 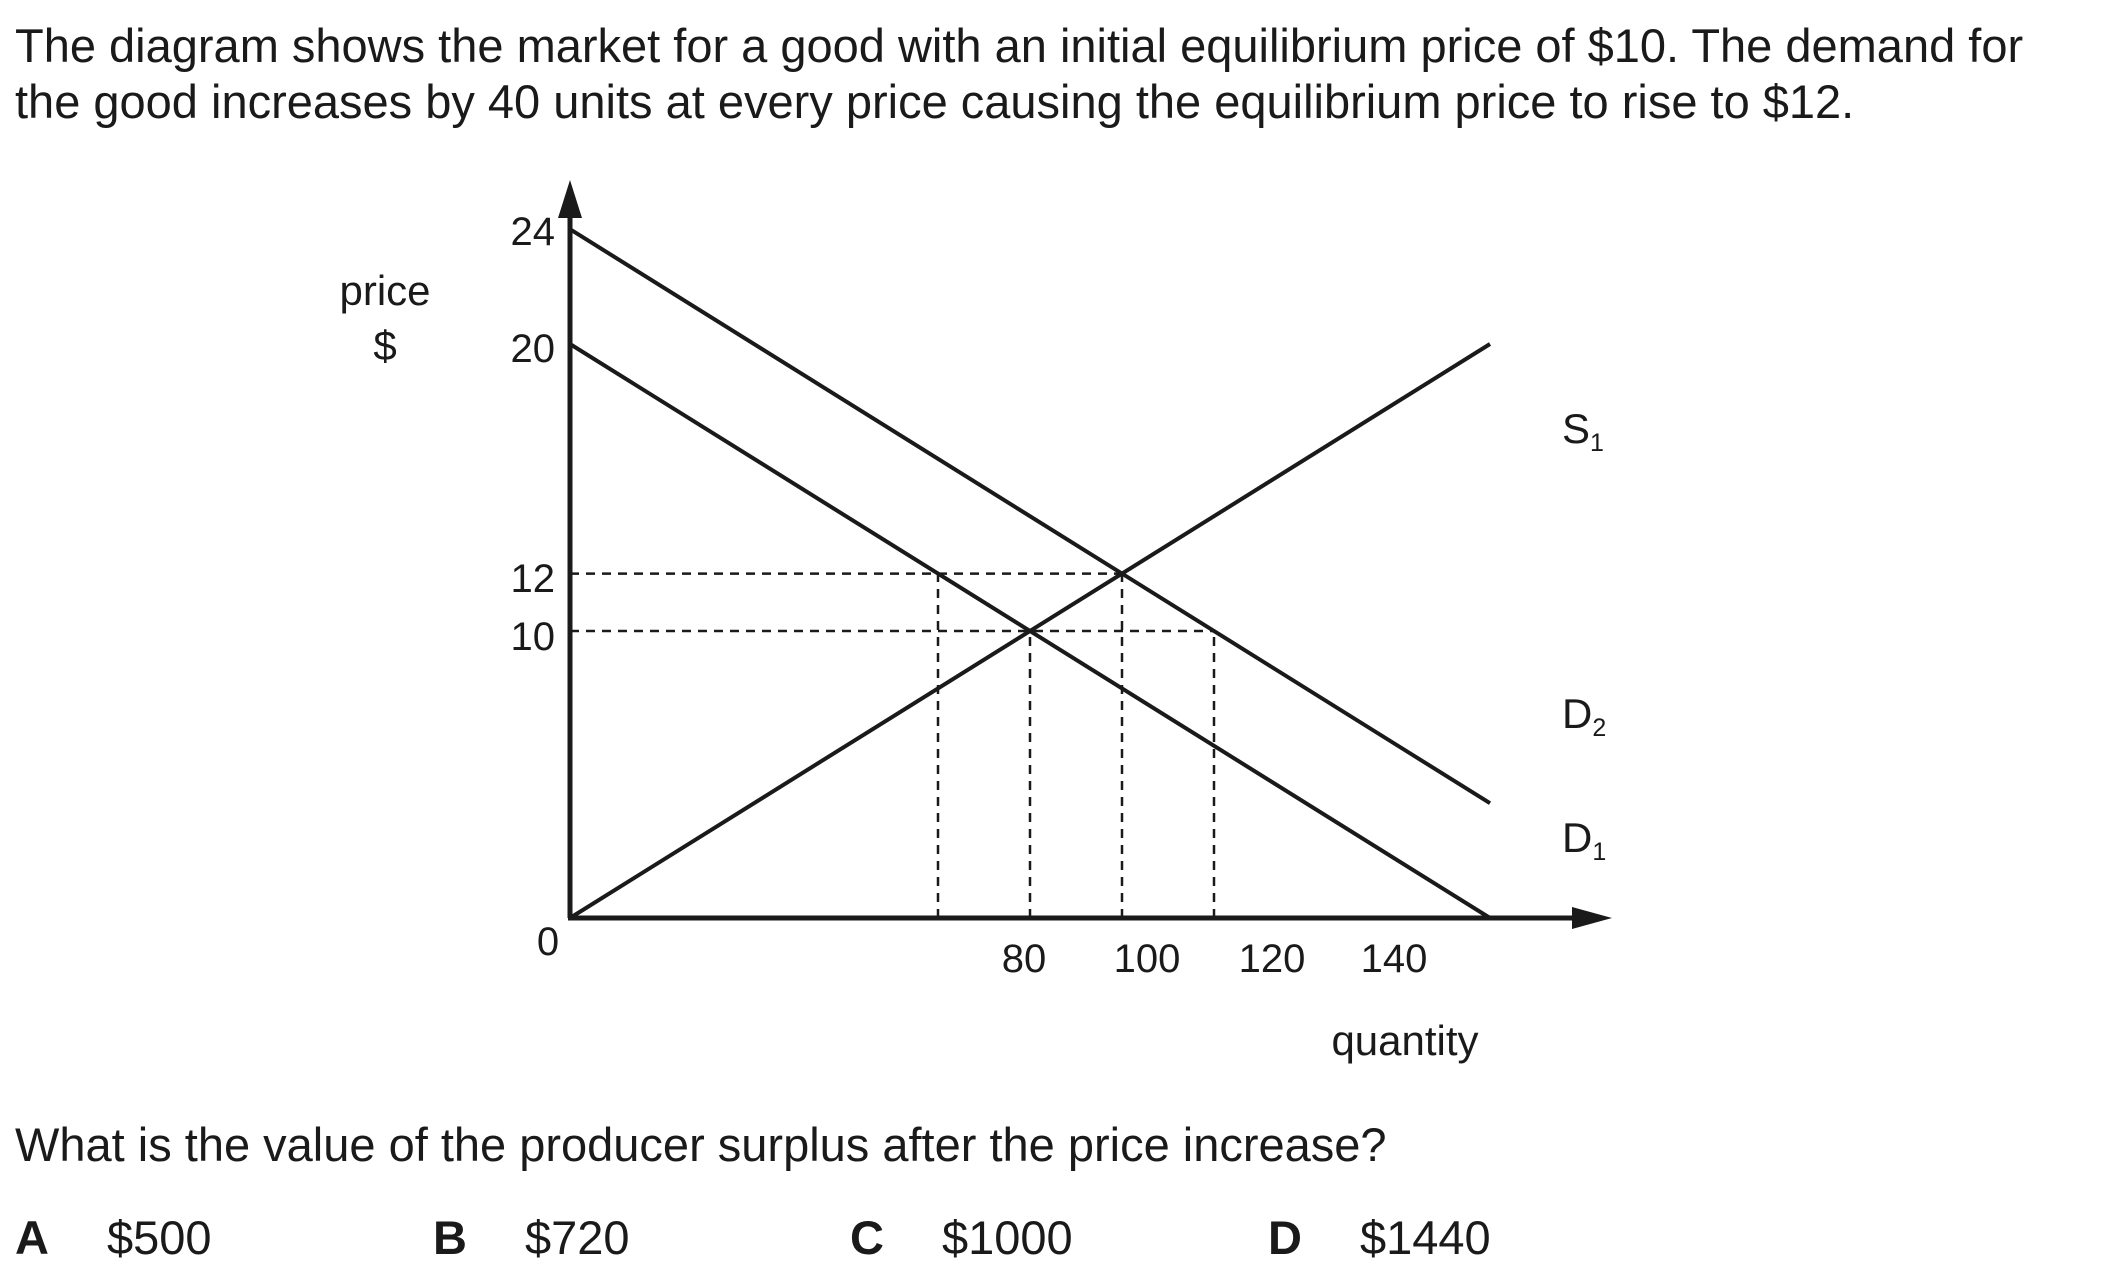 I want to click on y-tick-10: 10, so click(x=533, y=637).